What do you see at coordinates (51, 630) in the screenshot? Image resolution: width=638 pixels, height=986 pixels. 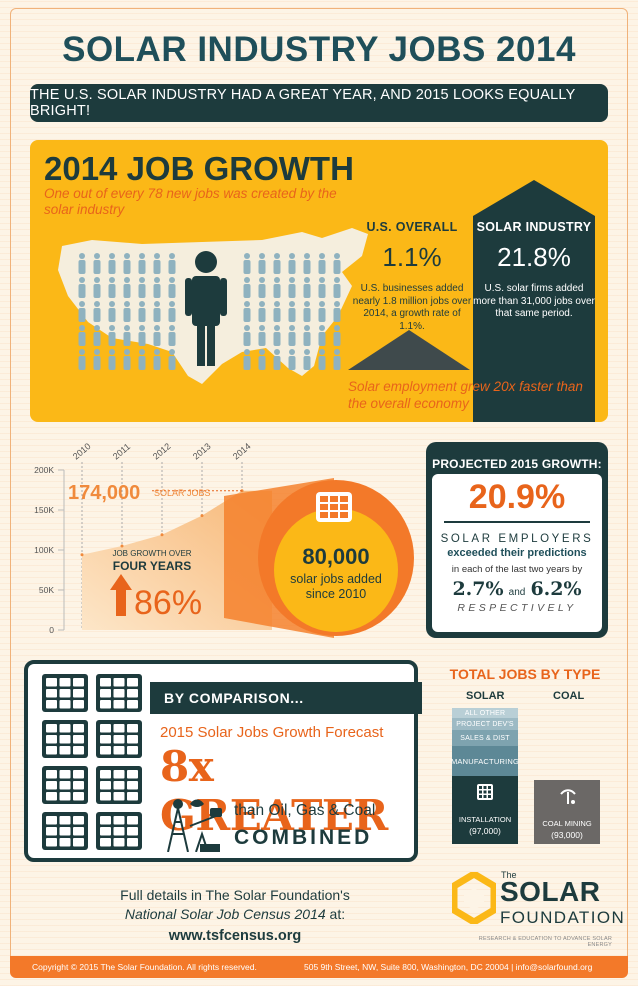 I see `y-tick-label: 0` at bounding box center [51, 630].